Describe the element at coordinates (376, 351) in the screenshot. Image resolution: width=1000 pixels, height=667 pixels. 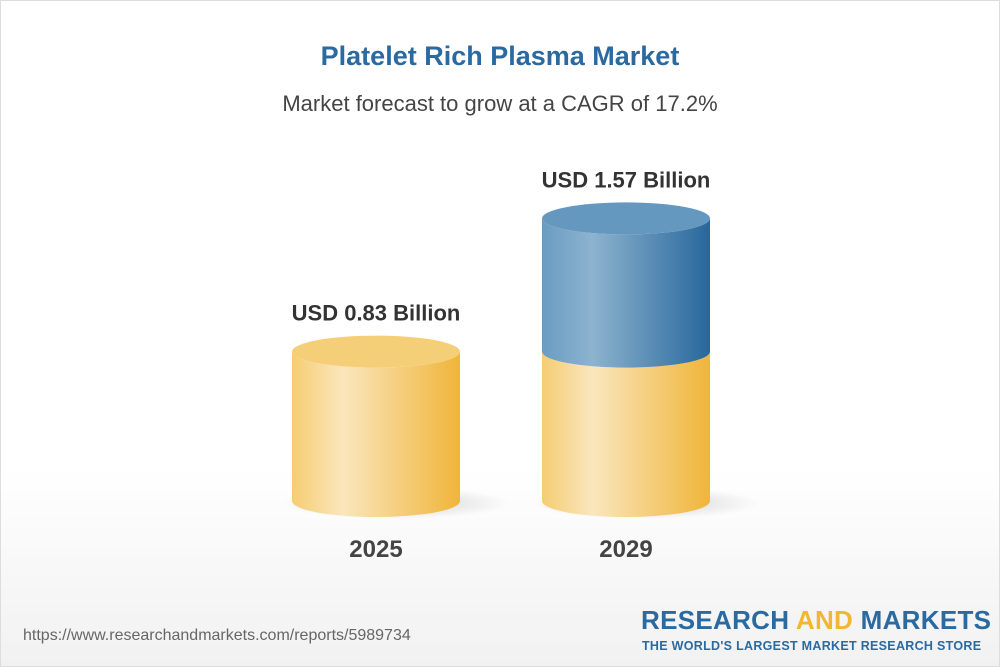
I see `cylinder-2025-top` at that location.